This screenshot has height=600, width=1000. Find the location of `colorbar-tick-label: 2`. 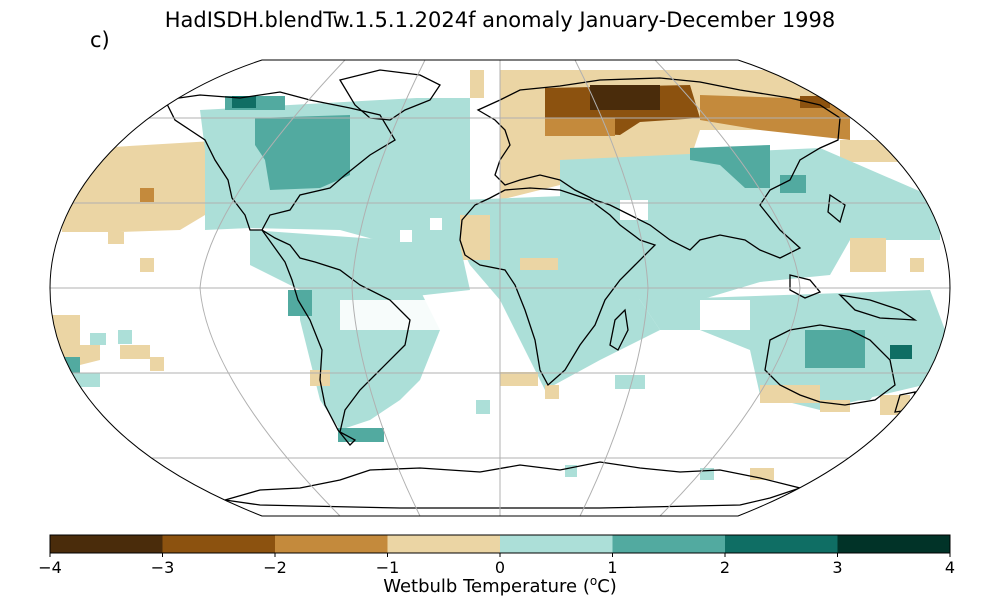

colorbar-tick-label: 2 is located at coordinates (725, 567).